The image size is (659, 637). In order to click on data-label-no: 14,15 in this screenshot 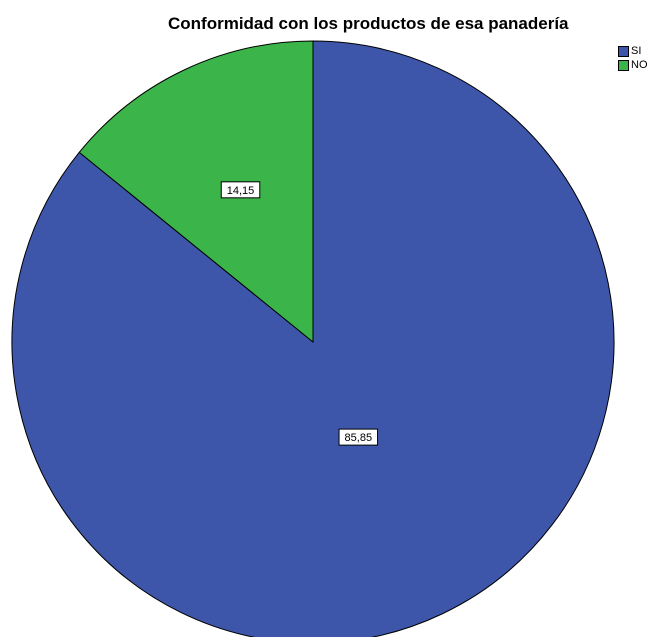, I will do `click(240, 190)`.